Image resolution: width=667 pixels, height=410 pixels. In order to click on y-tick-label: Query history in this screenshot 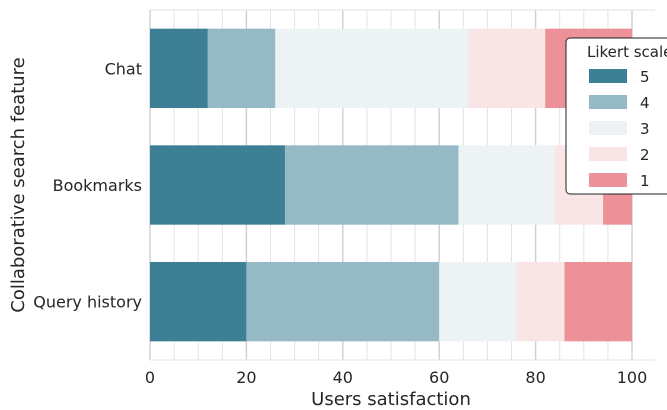, I will do `click(87, 302)`.